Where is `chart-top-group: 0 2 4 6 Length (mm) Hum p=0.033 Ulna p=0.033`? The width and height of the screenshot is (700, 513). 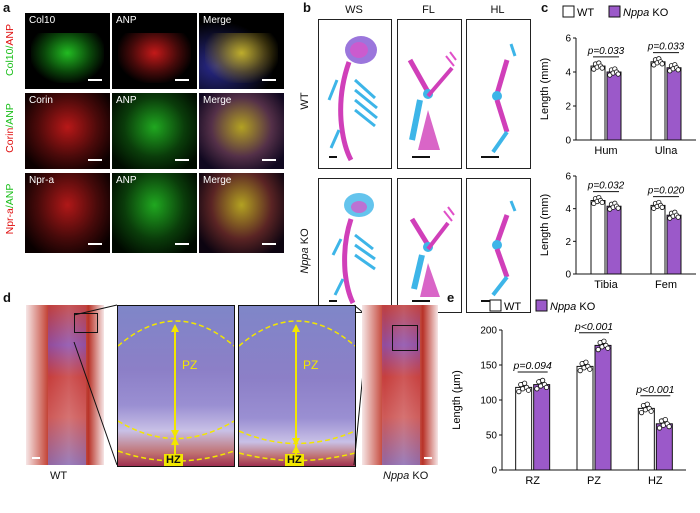 chart-top-group: 0 2 4 6 Length (mm) Hum p=0.033 Ulna p=0.033 is located at coordinates (617, 95).